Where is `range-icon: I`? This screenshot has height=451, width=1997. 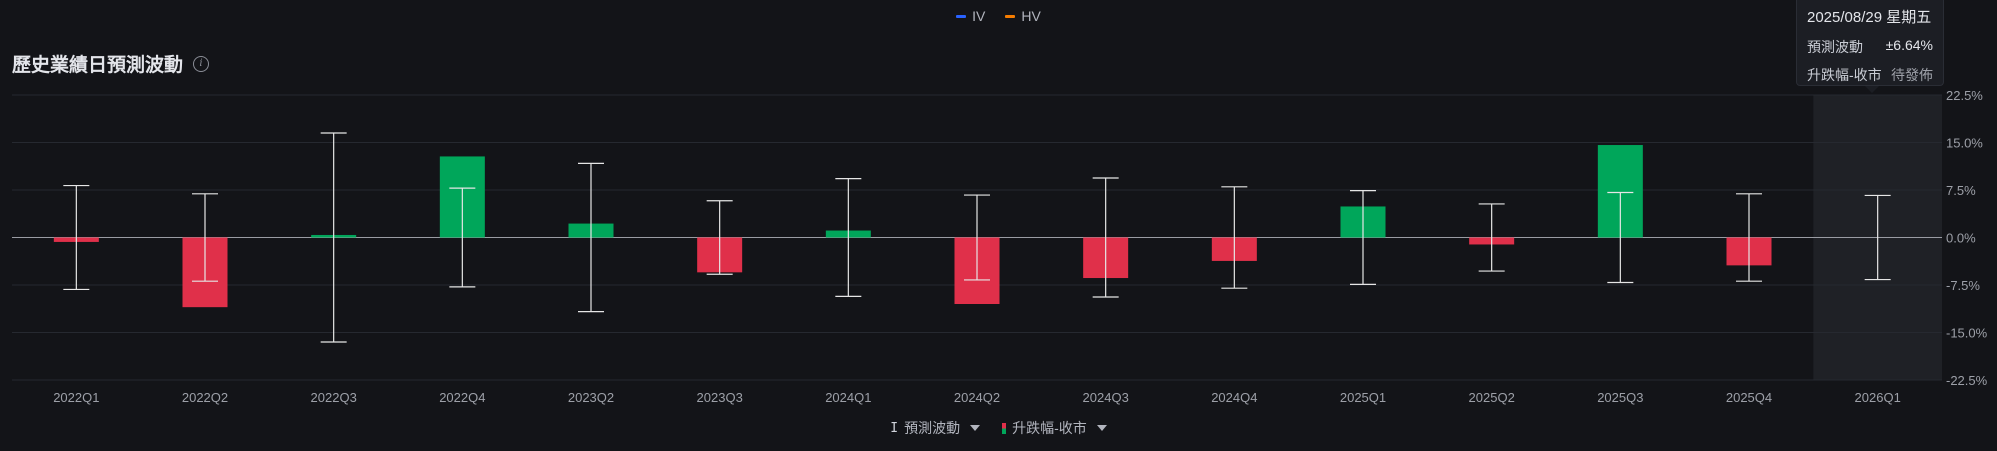
range-icon: I is located at coordinates (894, 428).